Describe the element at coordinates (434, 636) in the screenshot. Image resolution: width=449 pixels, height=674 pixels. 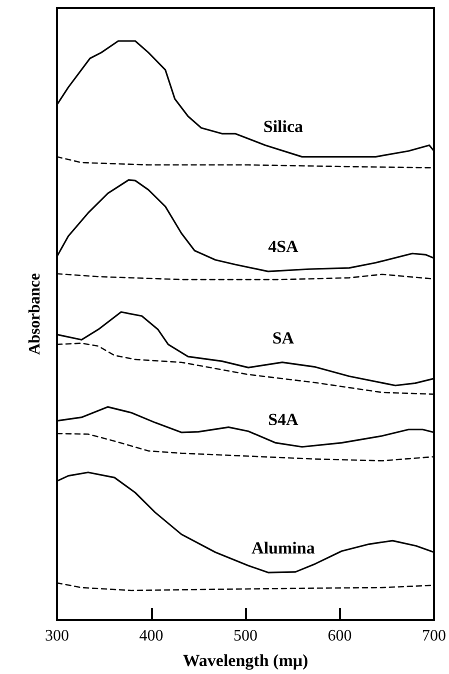
I see `x-tick-label: 700` at that location.